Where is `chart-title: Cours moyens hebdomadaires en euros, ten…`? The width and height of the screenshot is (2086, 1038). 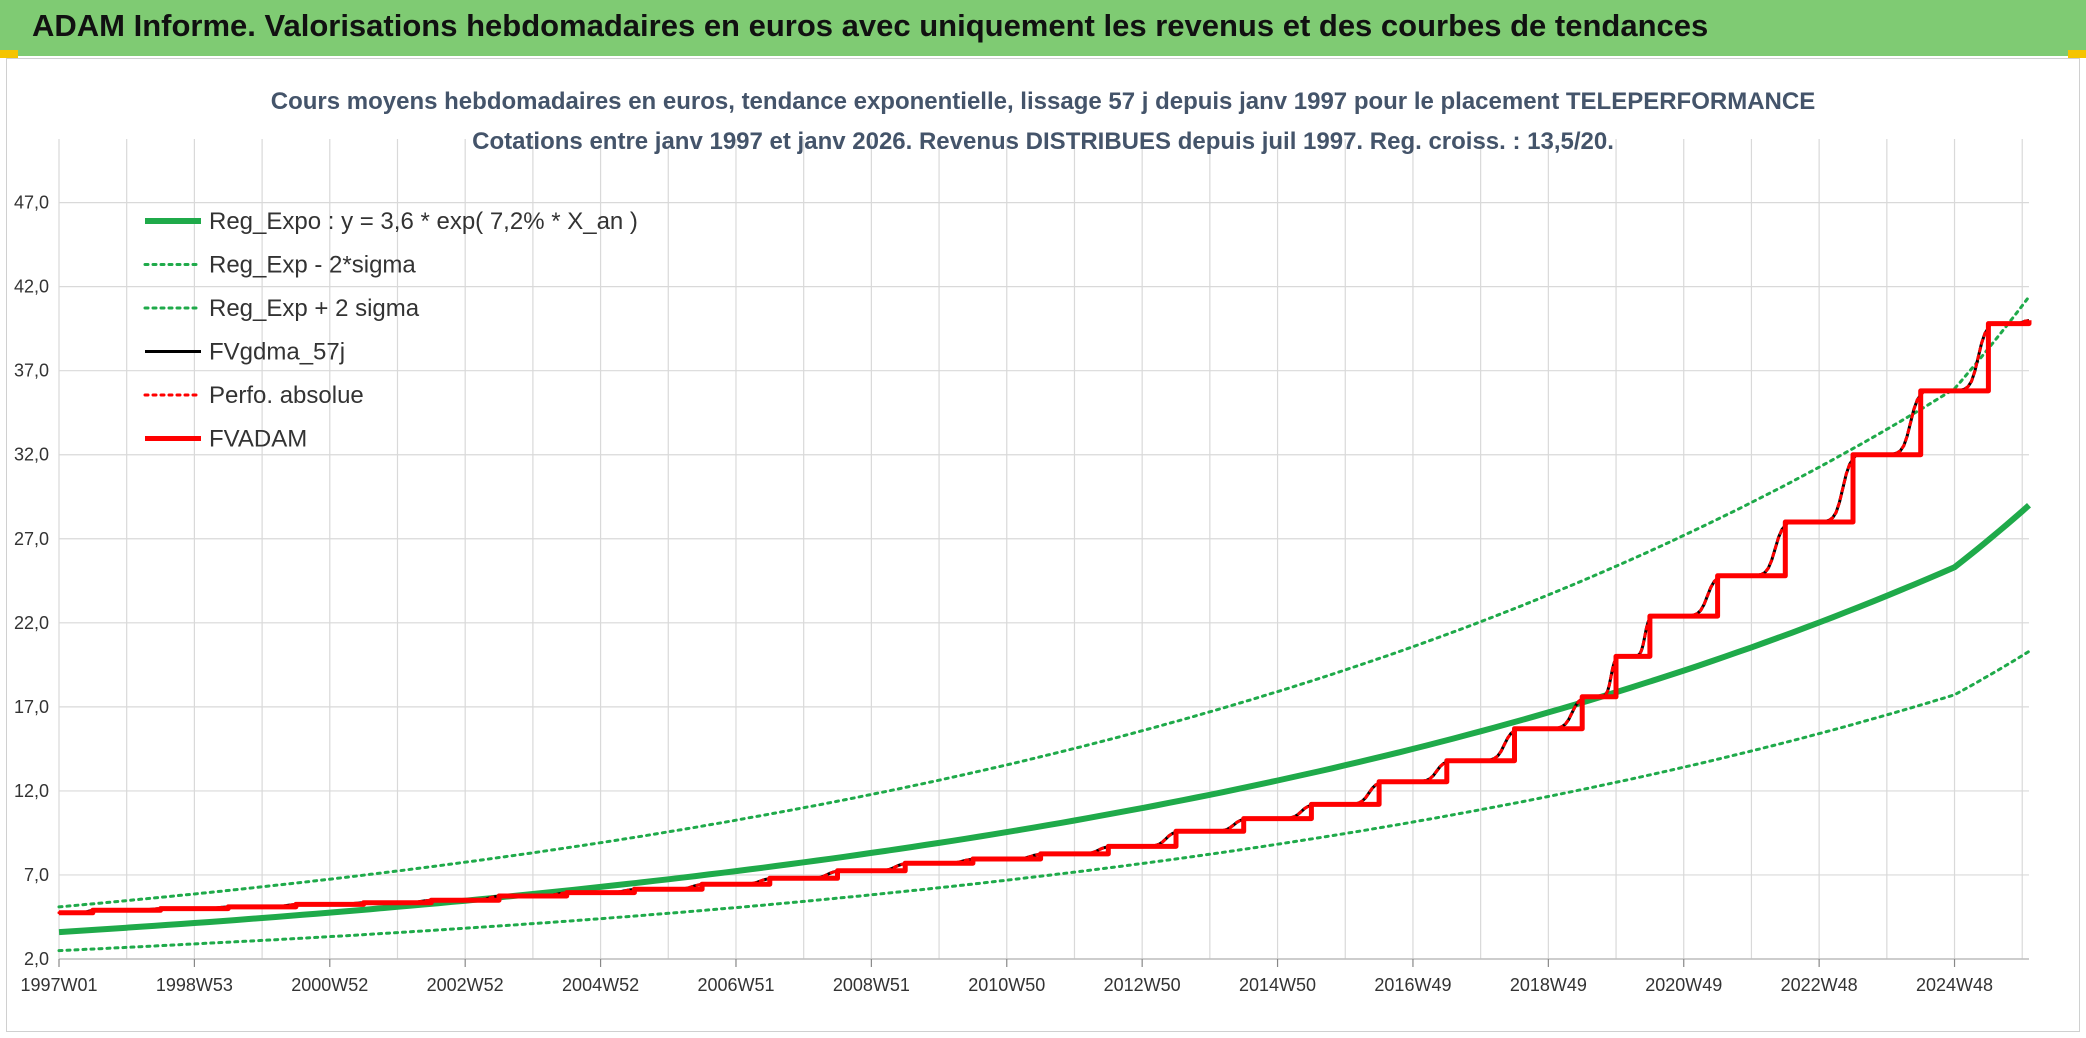 chart-title: Cours moyens hebdomadaires en euros, ten… is located at coordinates (1043, 101).